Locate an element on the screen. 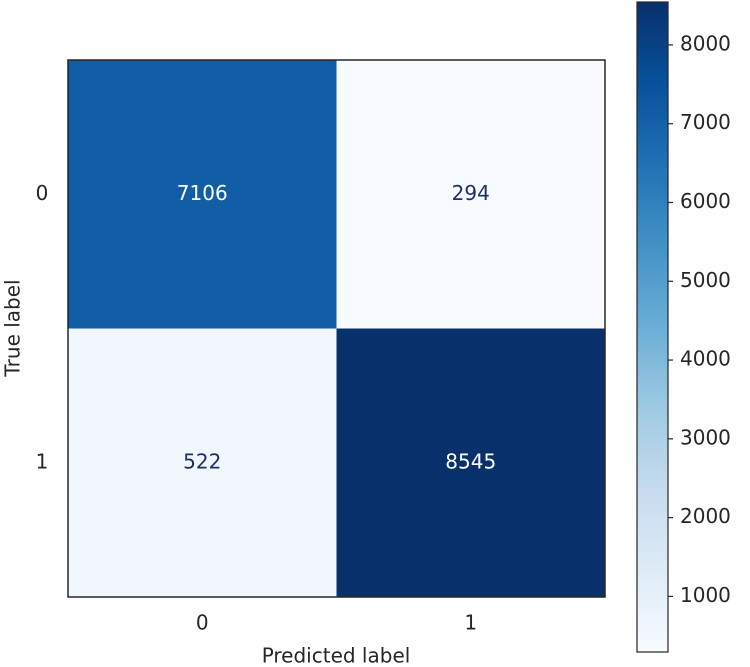 The image size is (750, 667). colorbar-tick-label: 5000 is located at coordinates (705, 280).